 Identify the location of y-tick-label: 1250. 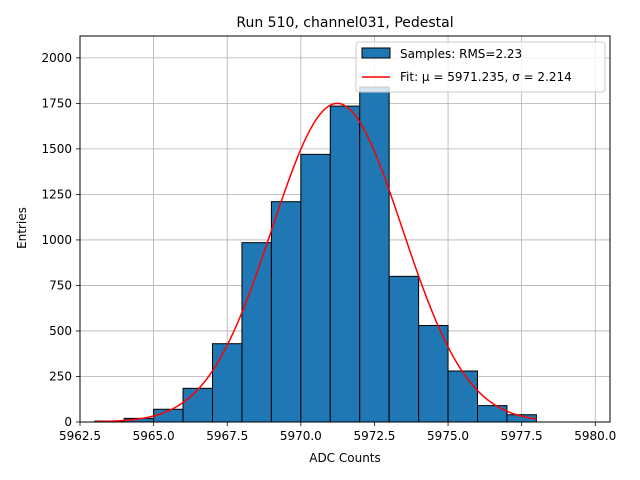
(56, 194).